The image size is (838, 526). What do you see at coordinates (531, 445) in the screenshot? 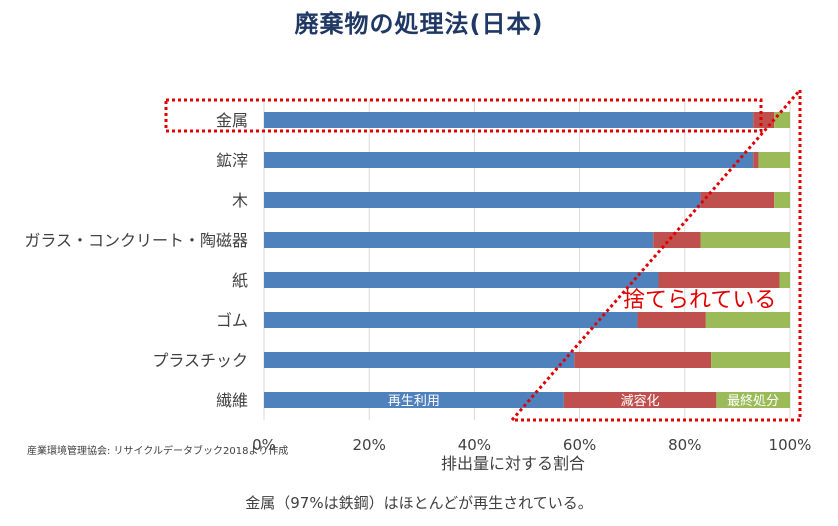
I see `x-tick-labels: 0% 20% 40% 60% 80% 100%` at bounding box center [531, 445].